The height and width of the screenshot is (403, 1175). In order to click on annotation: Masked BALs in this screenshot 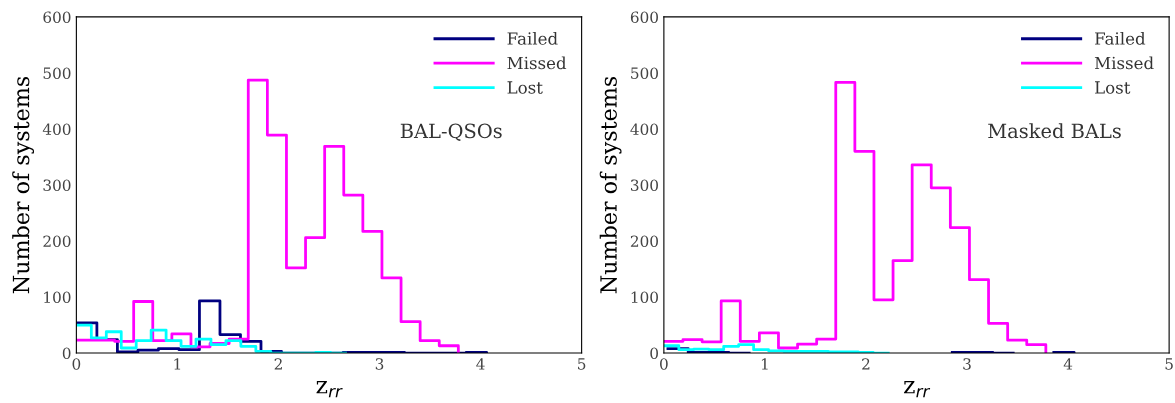, I will do `click(1054, 131)`.